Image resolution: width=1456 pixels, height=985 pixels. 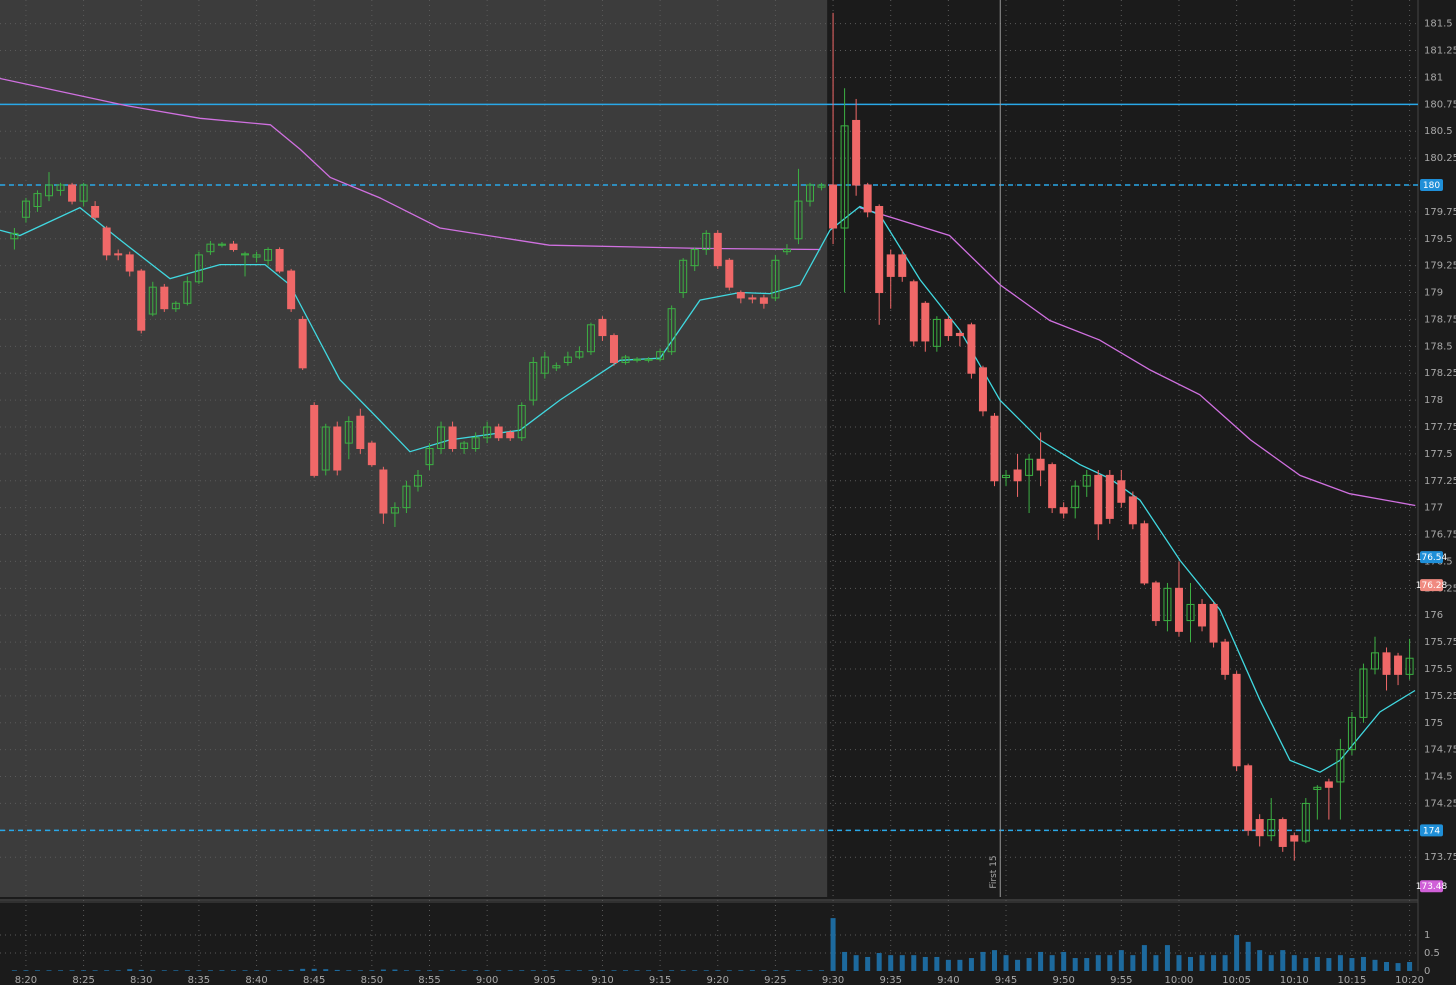 I want to click on price-tag-label: 176.28, so click(x=1432, y=586).